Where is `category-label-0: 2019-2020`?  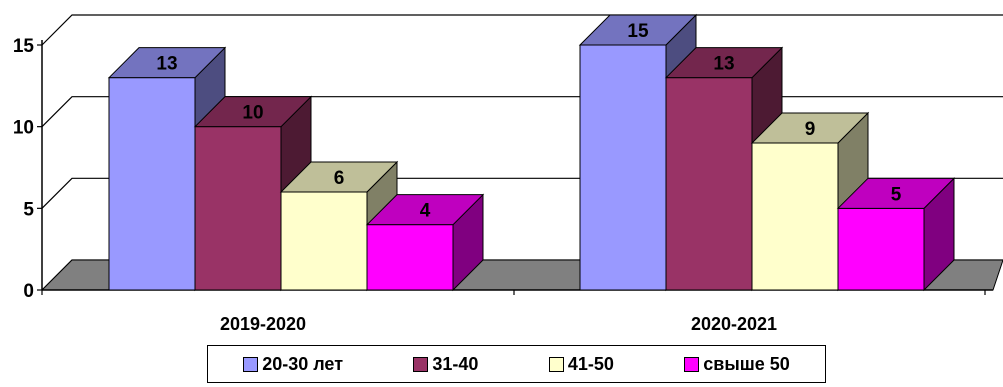 category-label-0: 2019-2020 is located at coordinates (263, 324).